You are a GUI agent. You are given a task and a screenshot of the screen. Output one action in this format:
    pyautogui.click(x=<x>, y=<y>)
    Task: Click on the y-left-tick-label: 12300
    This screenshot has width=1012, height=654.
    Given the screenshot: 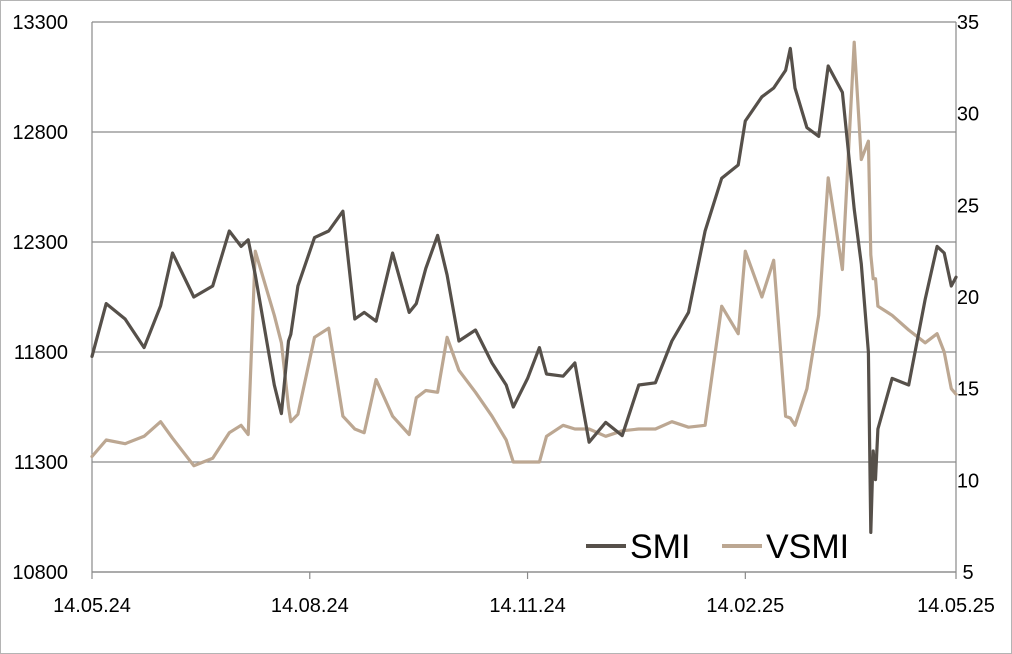 What is the action you would take?
    pyautogui.click(x=40, y=243)
    